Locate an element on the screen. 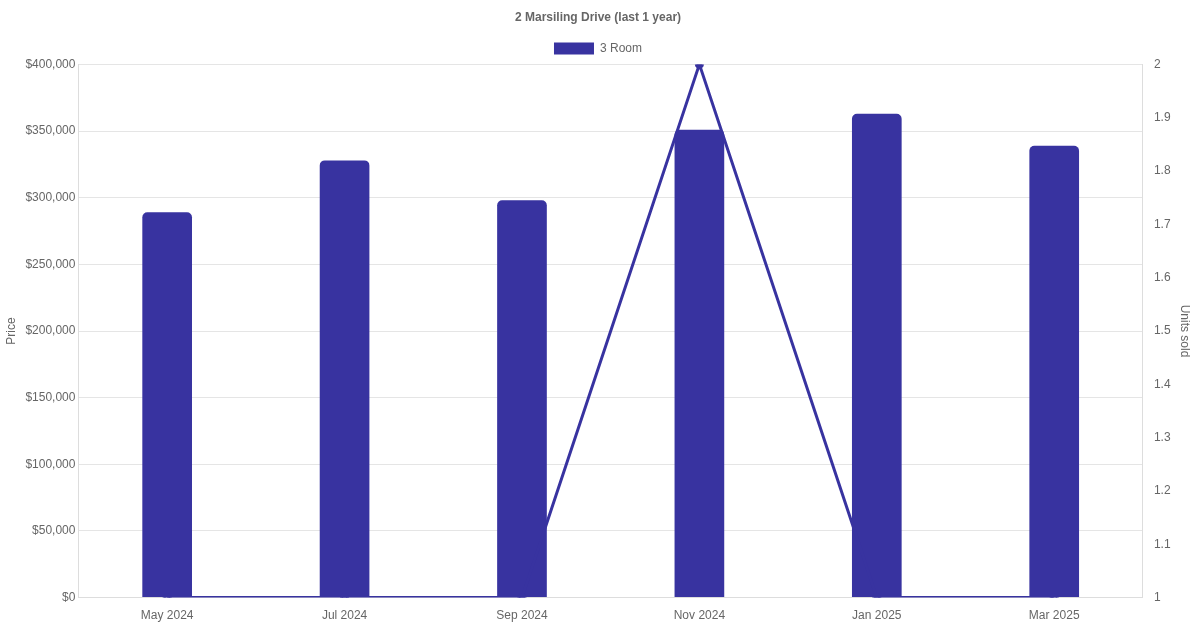 The width and height of the screenshot is (1200, 630). y2-tick-label: 1.3 is located at coordinates (1162, 436).